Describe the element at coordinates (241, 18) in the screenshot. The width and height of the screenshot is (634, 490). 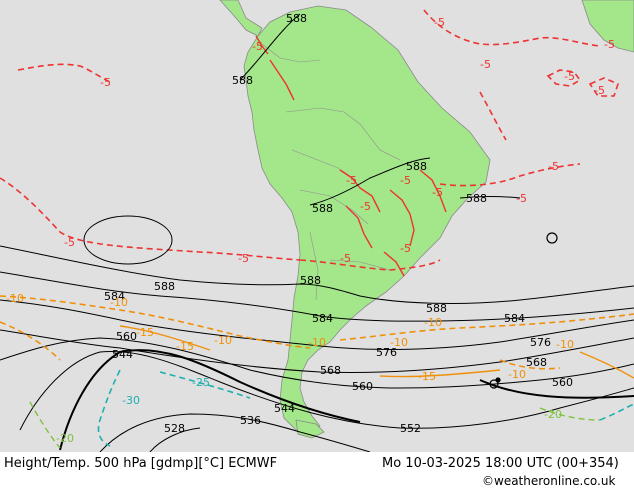
I see `central-america` at that location.